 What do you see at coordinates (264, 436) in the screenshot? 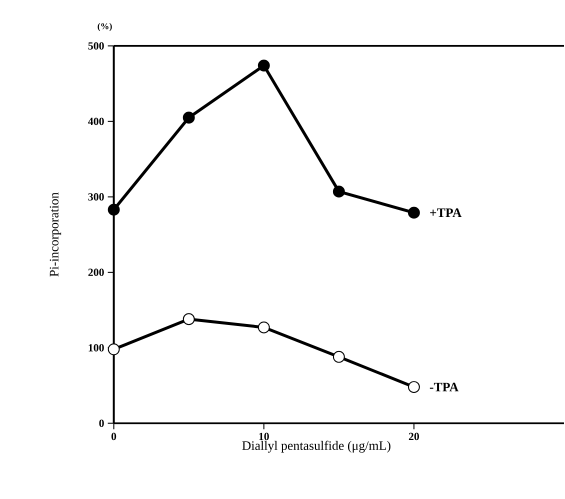
I see `x-tick-label: 10` at bounding box center [264, 436].